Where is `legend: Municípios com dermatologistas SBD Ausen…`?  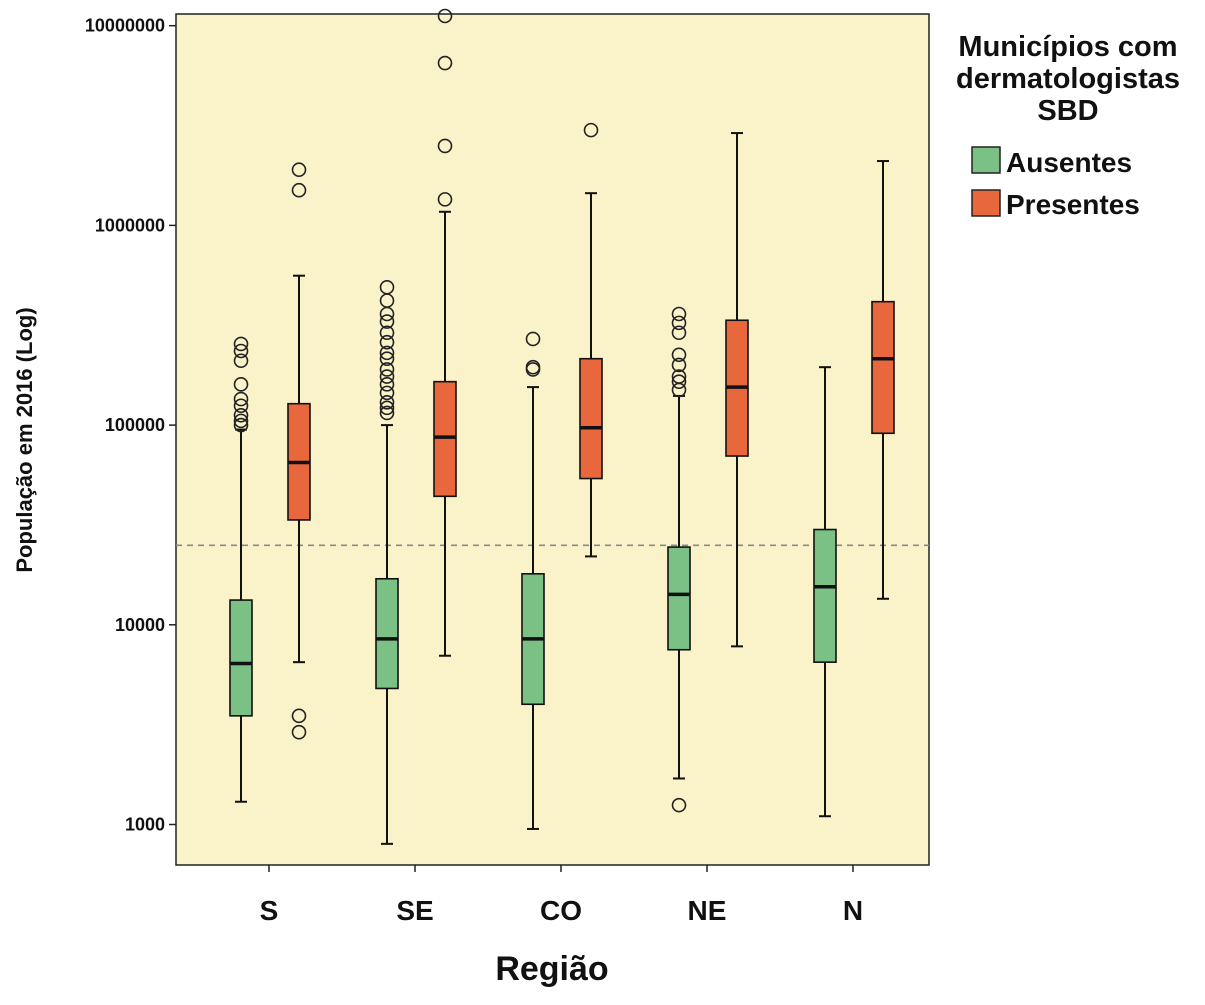
legend: Municípios com dermatologistas SBD Ausen… is located at coordinates (1068, 125).